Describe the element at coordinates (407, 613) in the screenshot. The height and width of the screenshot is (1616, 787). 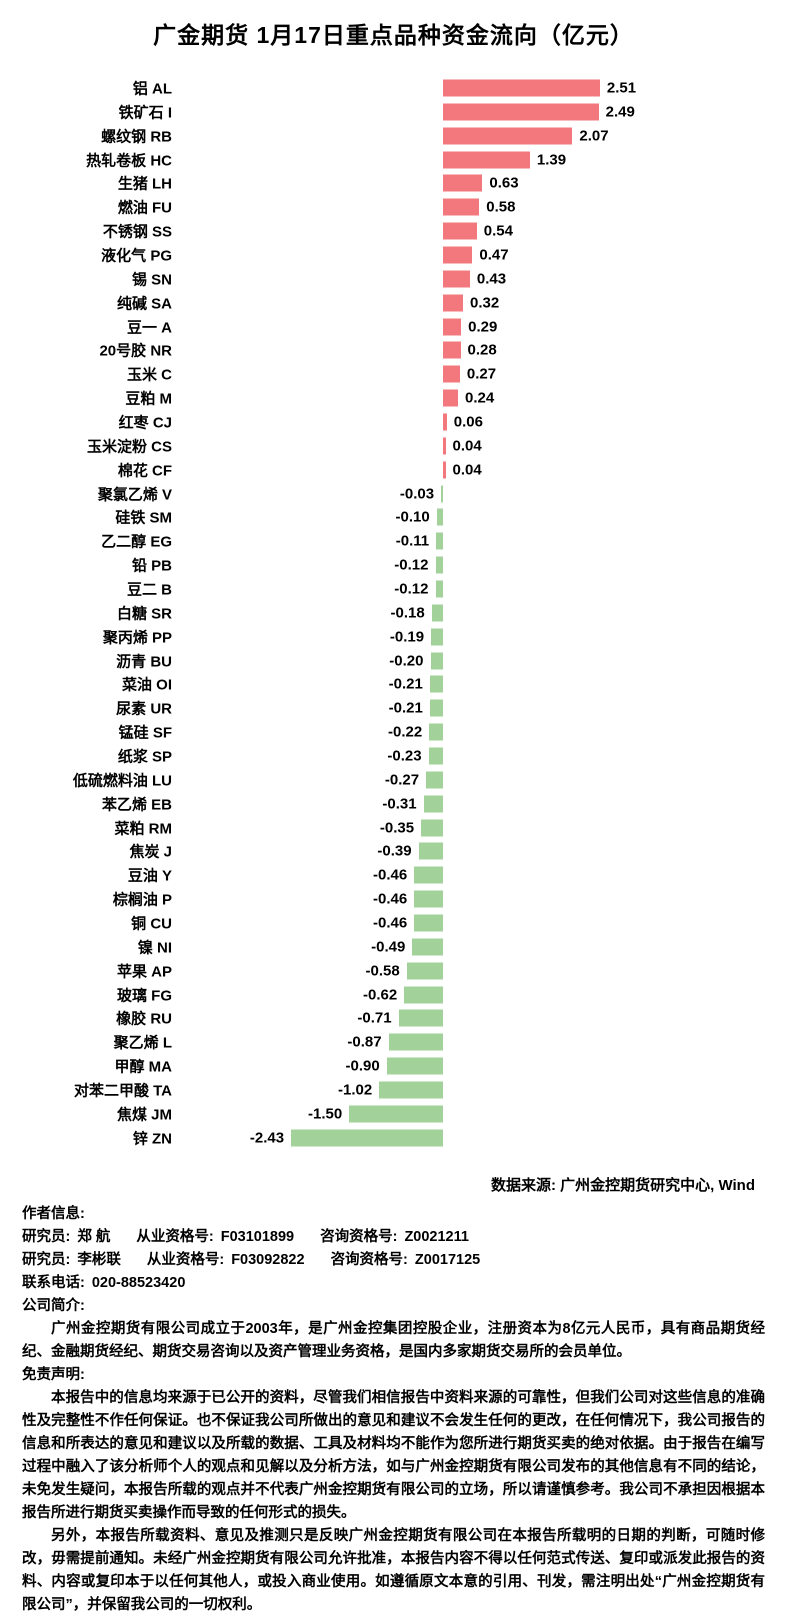
I see `value-label: -0.18` at that location.